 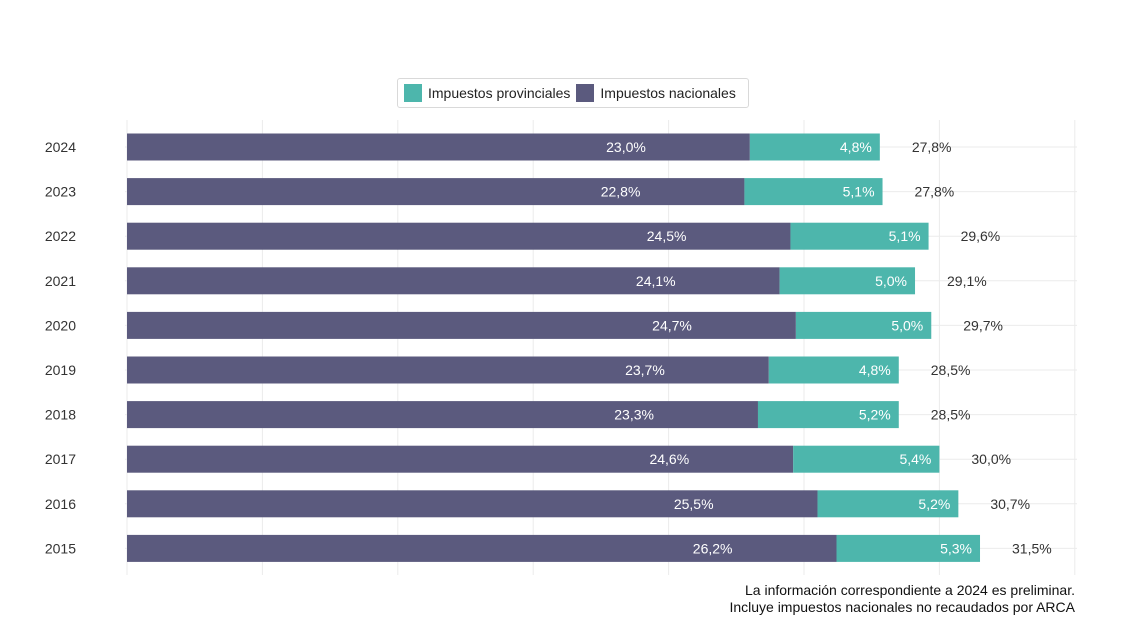 What do you see at coordinates (669, 459) in the screenshot?
I see `data-label-nacionales: 24,6%` at bounding box center [669, 459].